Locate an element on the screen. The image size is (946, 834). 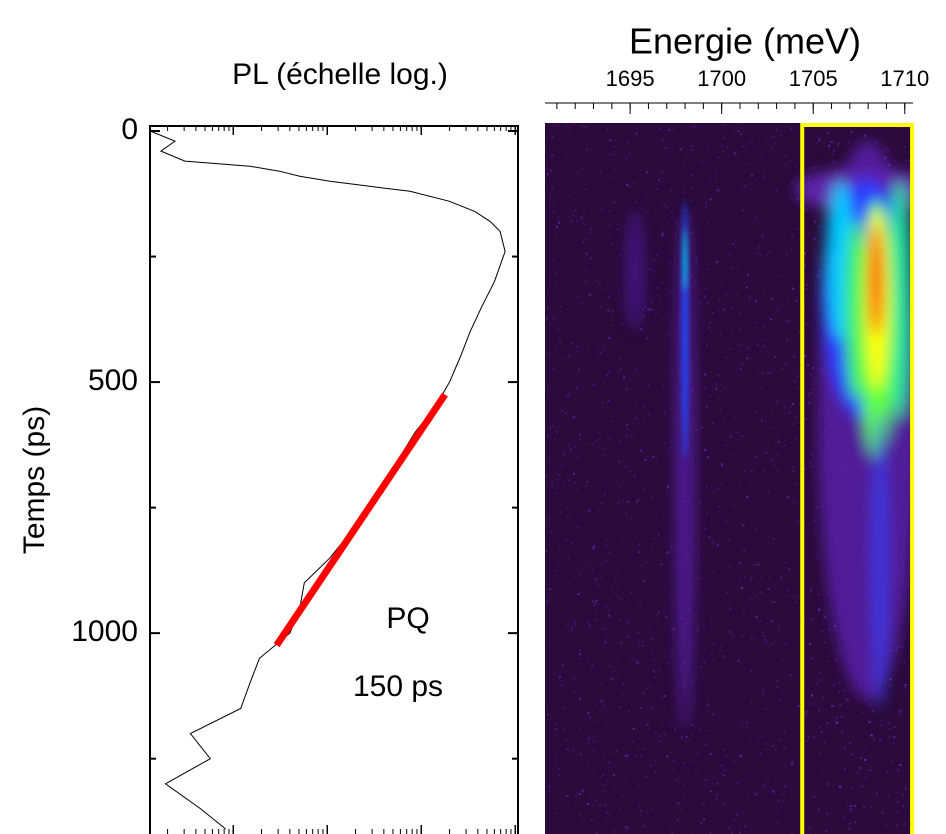
emission-line is located at coordinates (685, 330).